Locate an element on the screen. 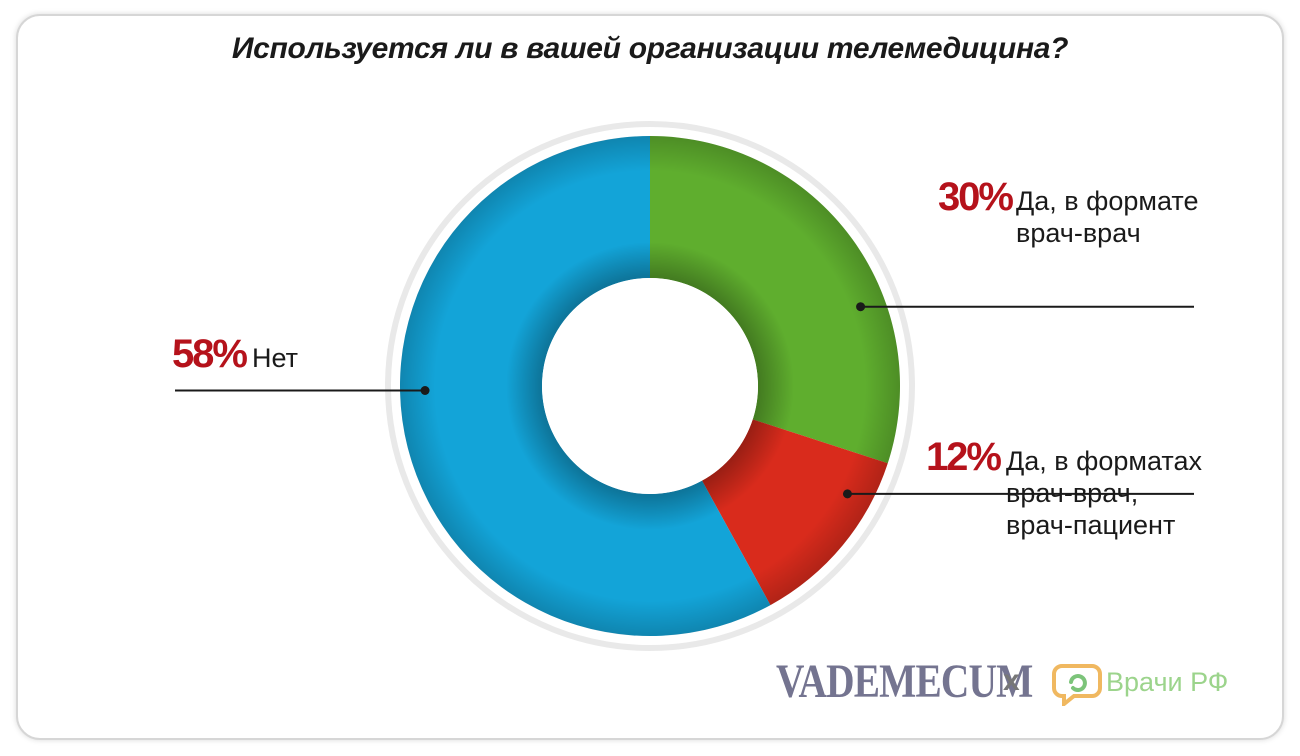  donut-hole is located at coordinates (650, 386).